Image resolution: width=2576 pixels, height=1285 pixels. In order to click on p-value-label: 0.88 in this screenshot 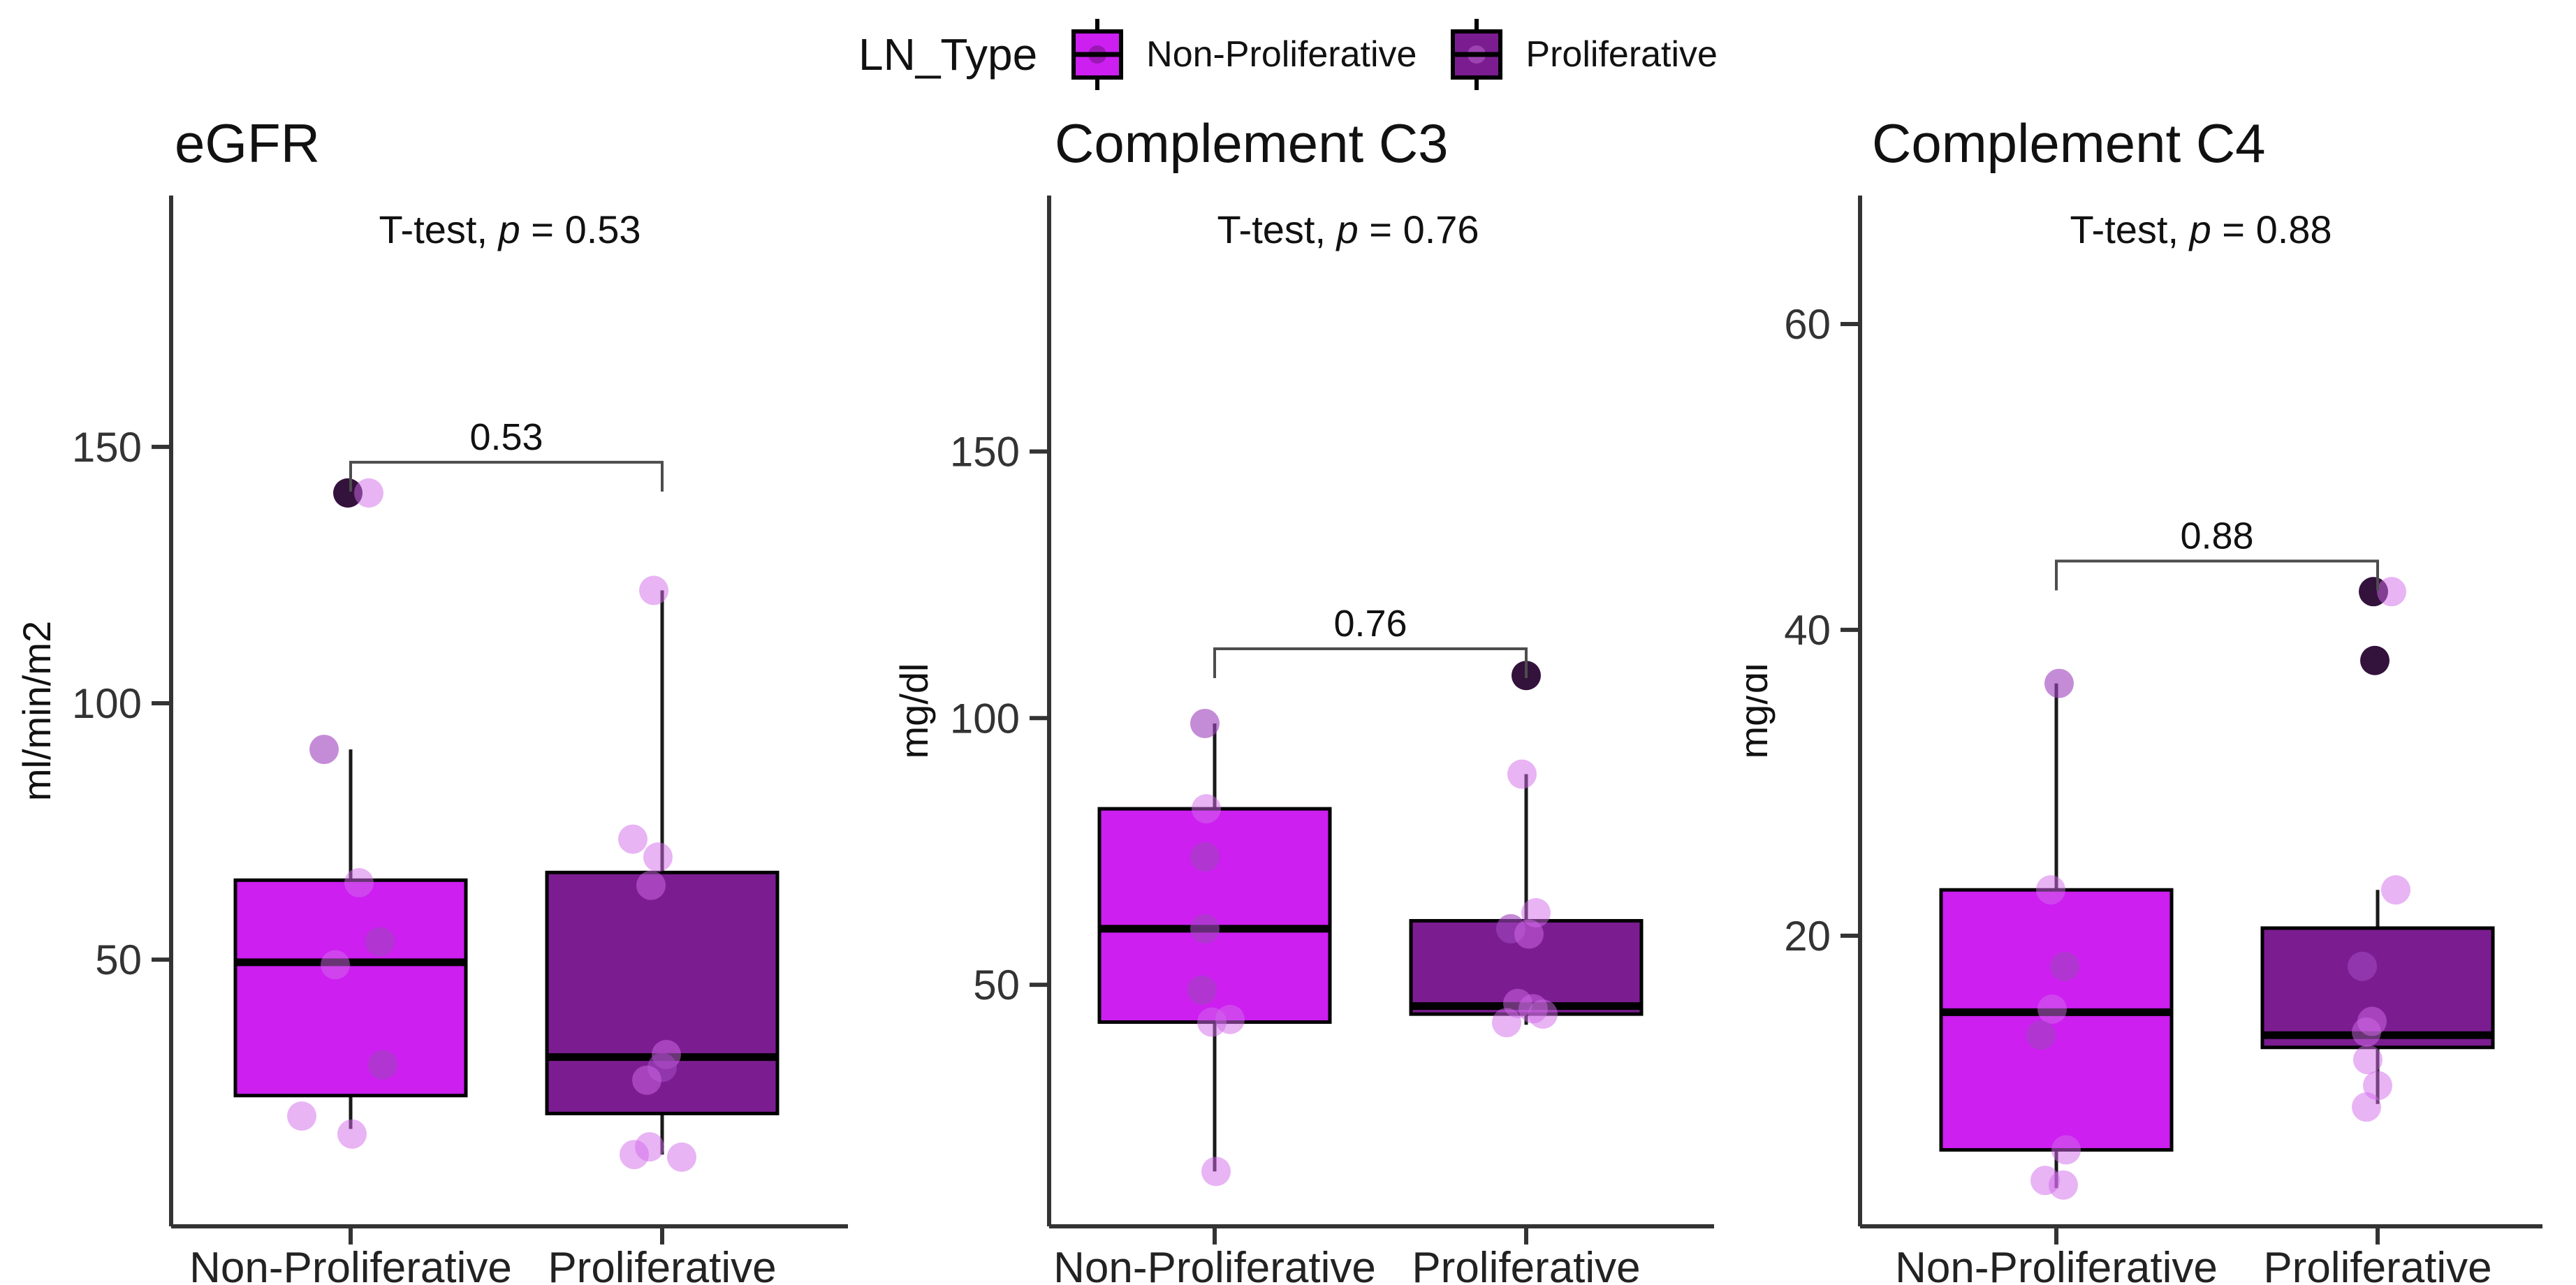, I will do `click(2216, 536)`.